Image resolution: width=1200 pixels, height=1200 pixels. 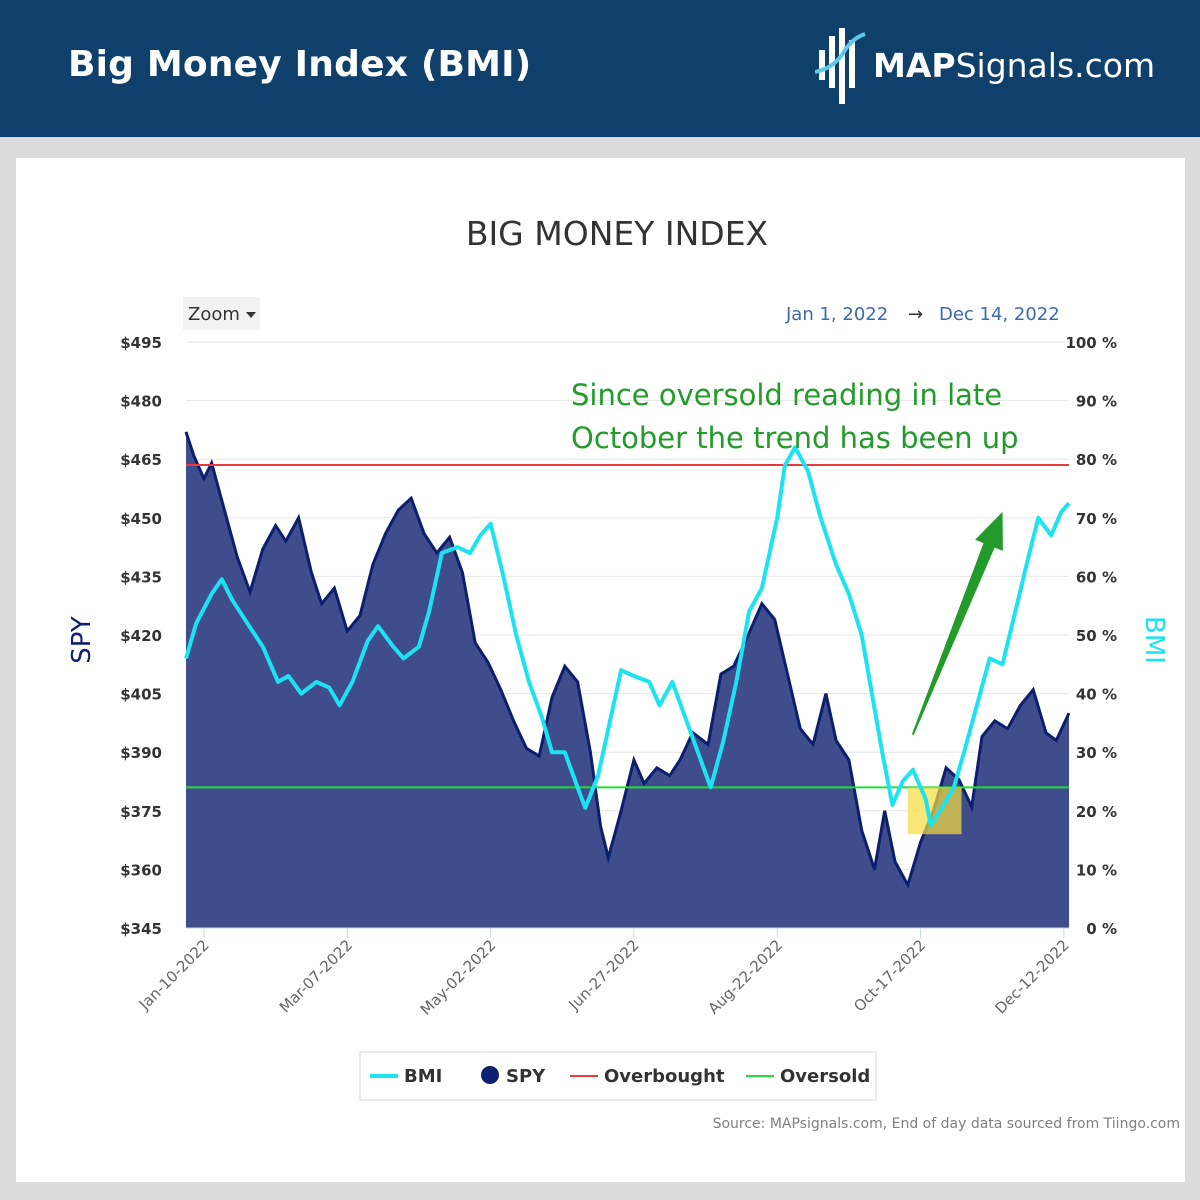 I want to click on y-right-tick-label: 30 %, so click(x=1096, y=753).